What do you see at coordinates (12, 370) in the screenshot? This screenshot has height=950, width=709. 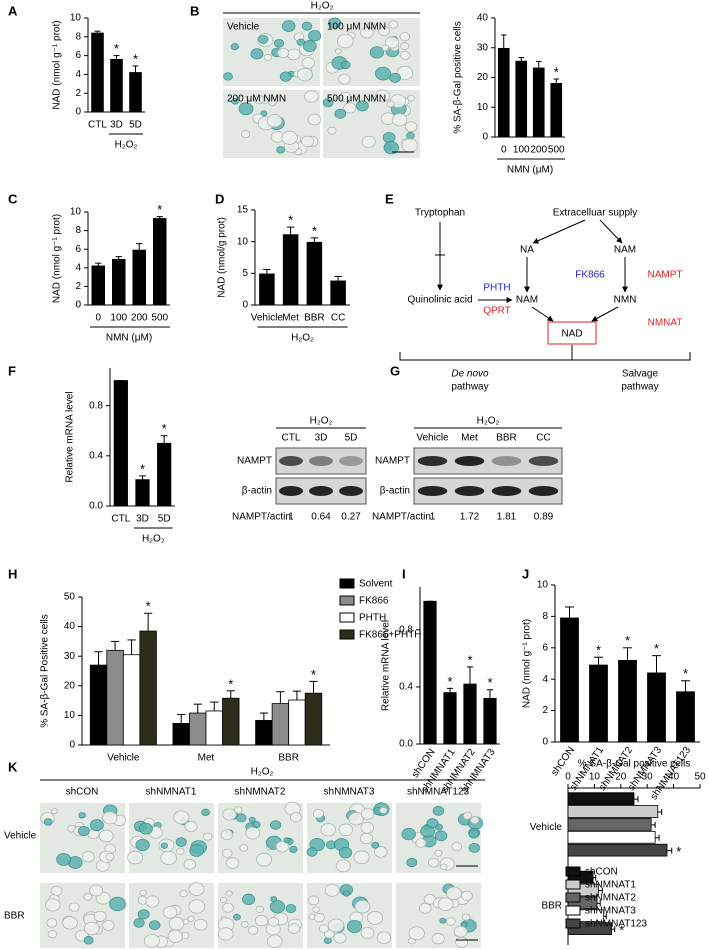 I see `panel-letter: F` at bounding box center [12, 370].